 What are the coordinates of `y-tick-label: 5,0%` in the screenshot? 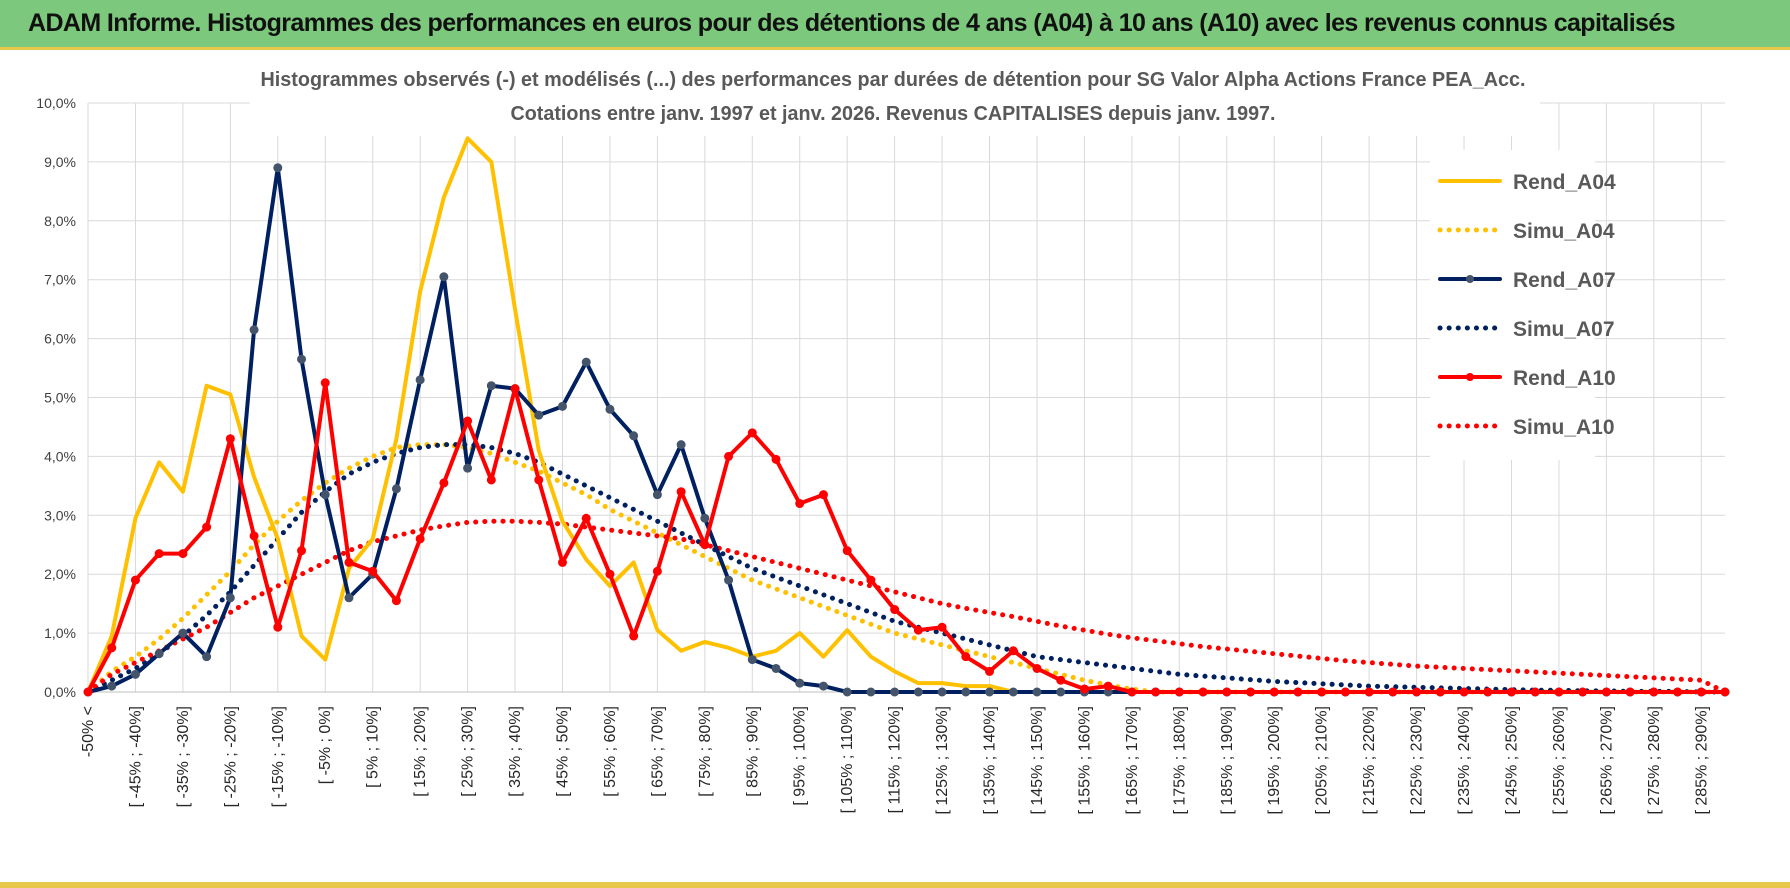 It's located at (60, 398).